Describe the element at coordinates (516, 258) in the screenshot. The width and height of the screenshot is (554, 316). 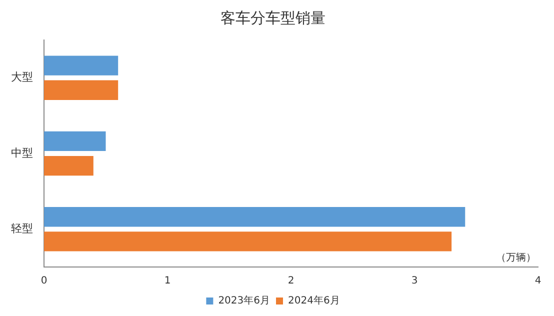
I see `annotation: （万辆）` at that location.